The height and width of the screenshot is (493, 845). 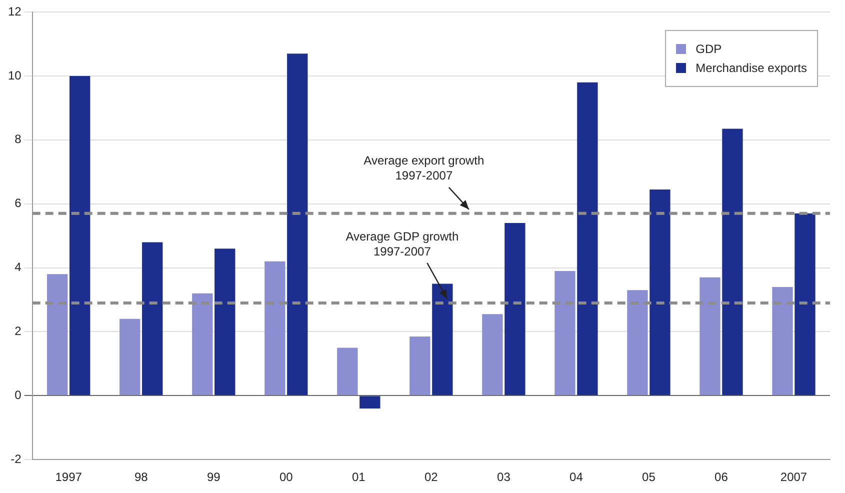 What do you see at coordinates (15, 75) in the screenshot?
I see `y-tick-label: 10` at bounding box center [15, 75].